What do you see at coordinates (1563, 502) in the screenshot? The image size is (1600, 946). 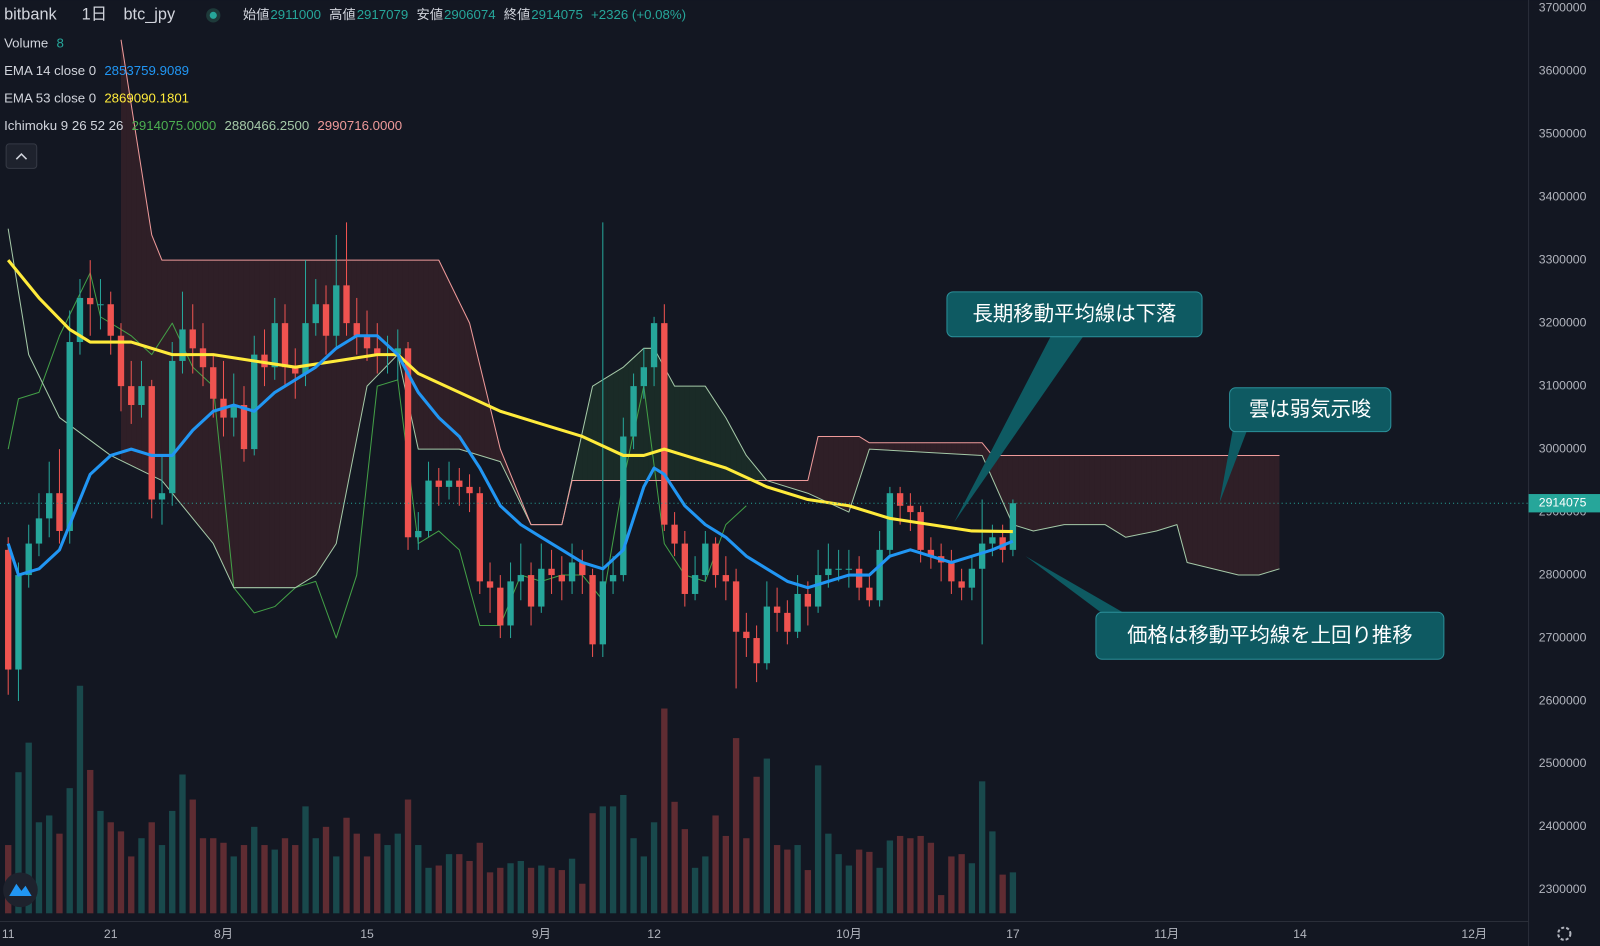 I see `last-price-label: 2914075` at bounding box center [1563, 502].